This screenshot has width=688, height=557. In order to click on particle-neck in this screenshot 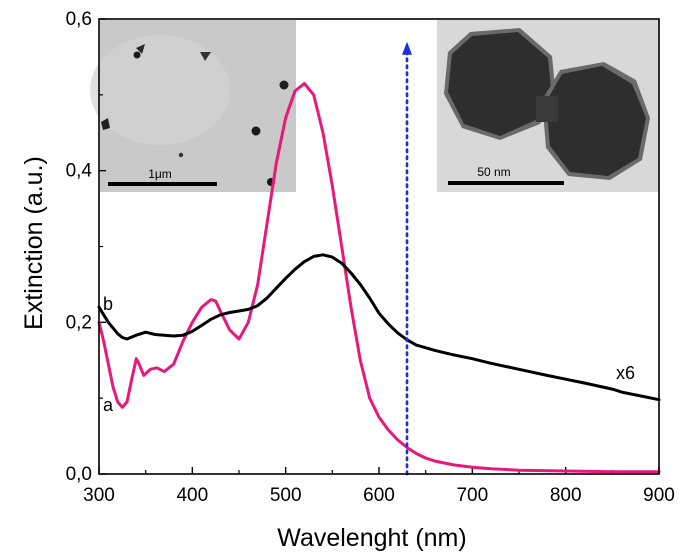, I will do `click(547, 109)`.